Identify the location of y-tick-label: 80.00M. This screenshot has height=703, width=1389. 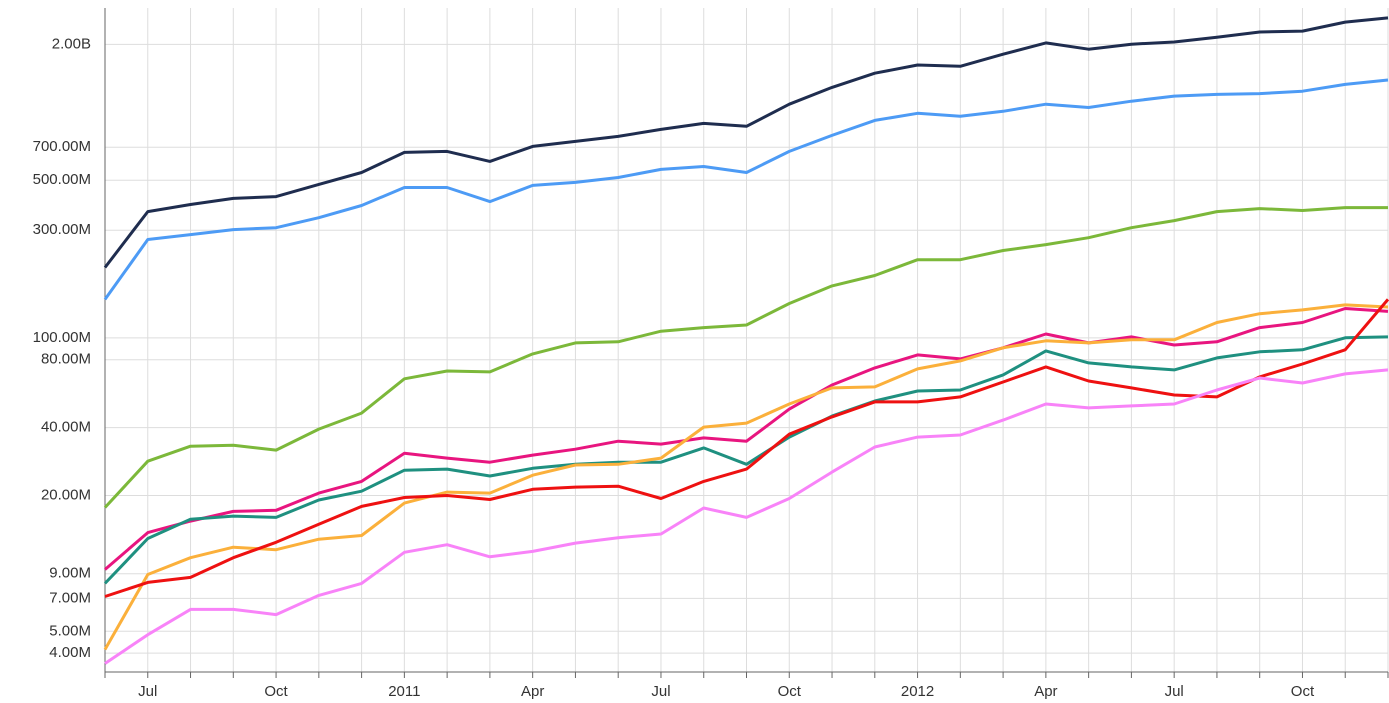
(66, 359).